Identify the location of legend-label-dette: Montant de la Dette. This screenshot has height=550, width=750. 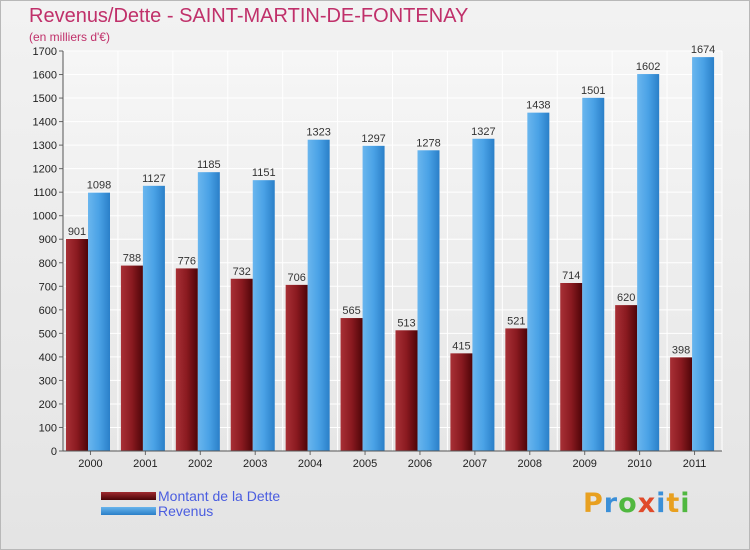
(219, 495).